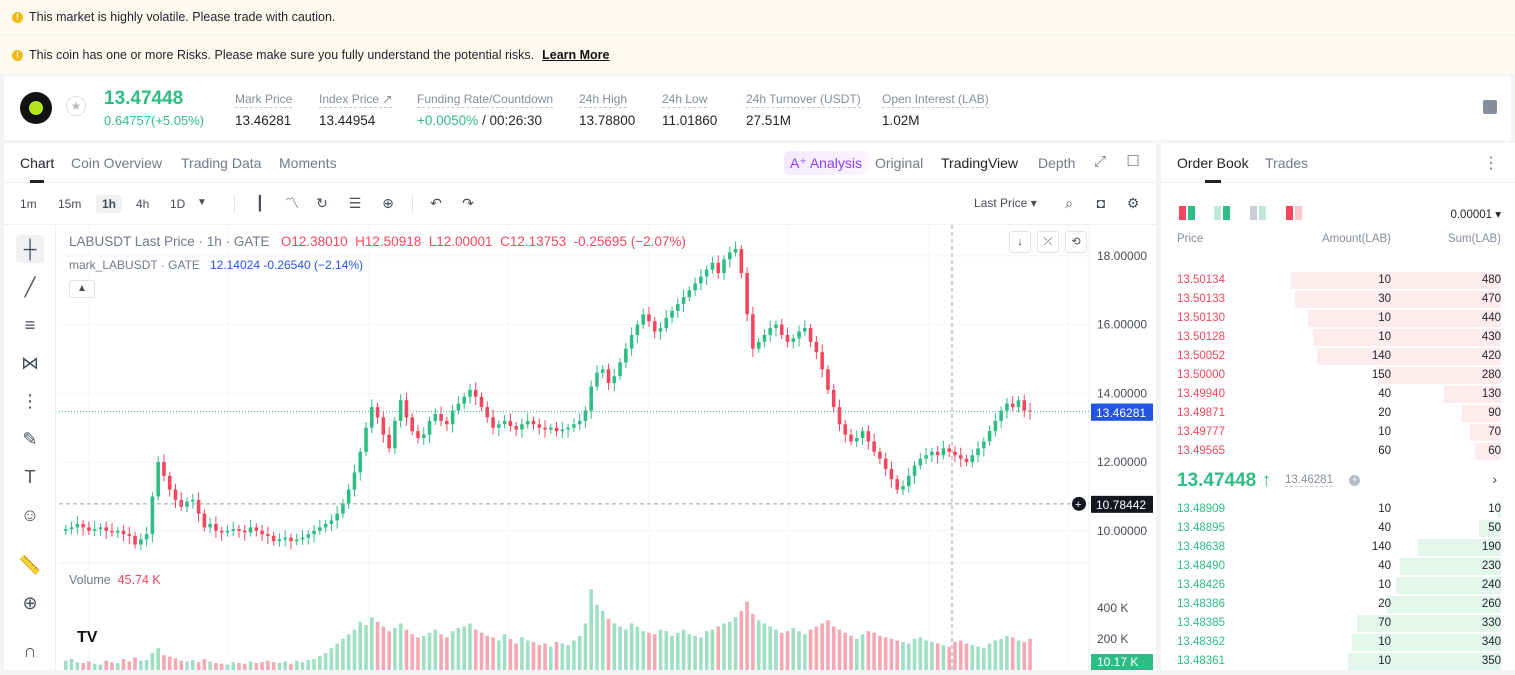 Image resolution: width=1515 pixels, height=675 pixels. I want to click on text-tool-icon: T, so click(30, 477).